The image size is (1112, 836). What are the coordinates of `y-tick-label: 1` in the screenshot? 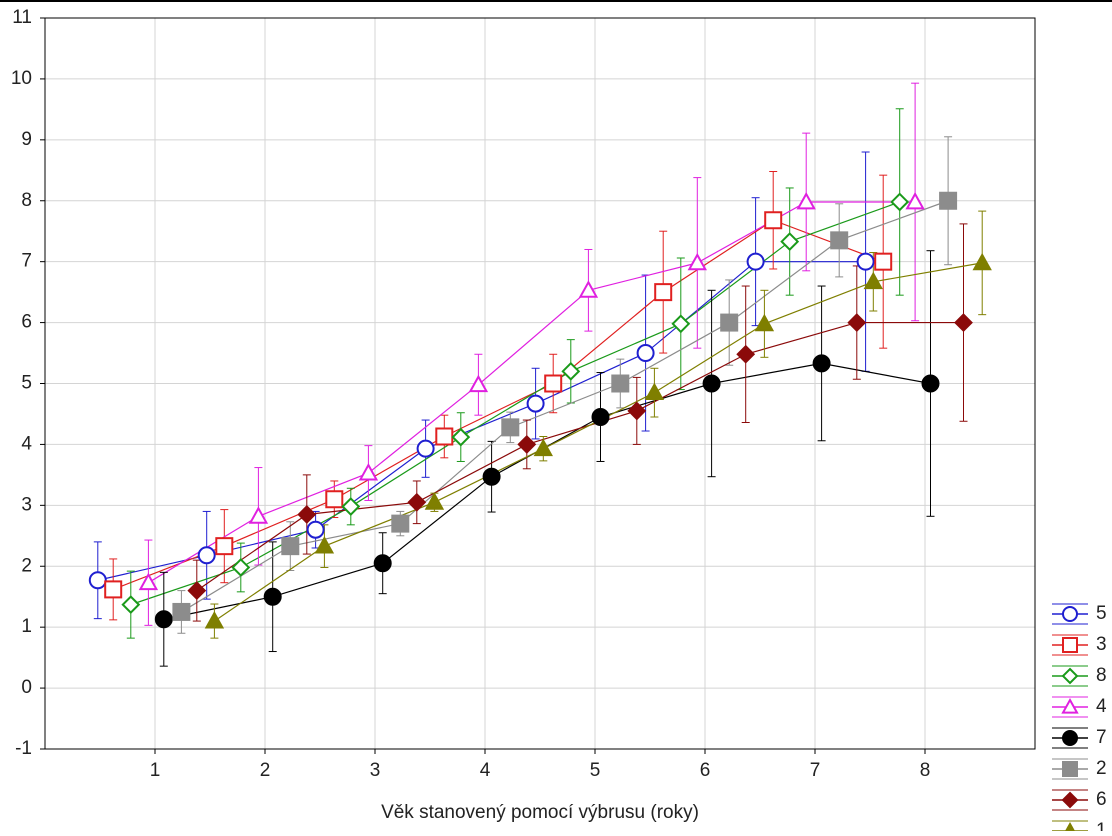 It's located at (26, 626).